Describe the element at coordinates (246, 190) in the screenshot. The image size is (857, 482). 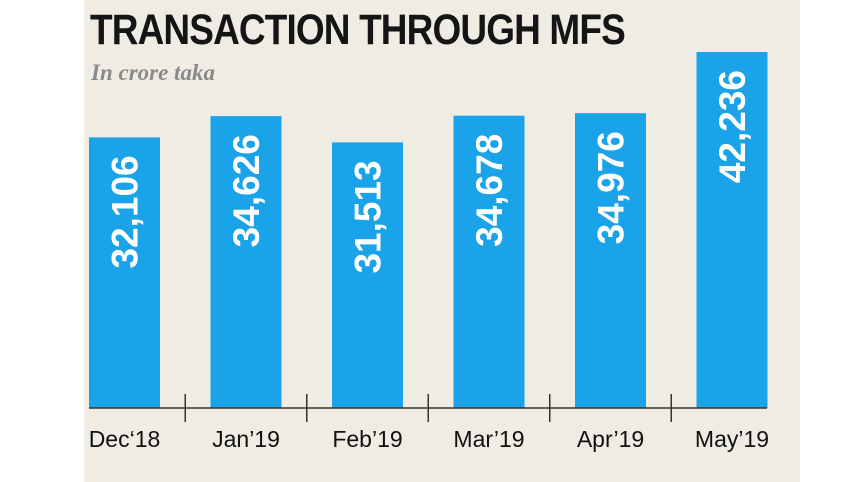
I see `bar-value-label: 34,626` at that location.